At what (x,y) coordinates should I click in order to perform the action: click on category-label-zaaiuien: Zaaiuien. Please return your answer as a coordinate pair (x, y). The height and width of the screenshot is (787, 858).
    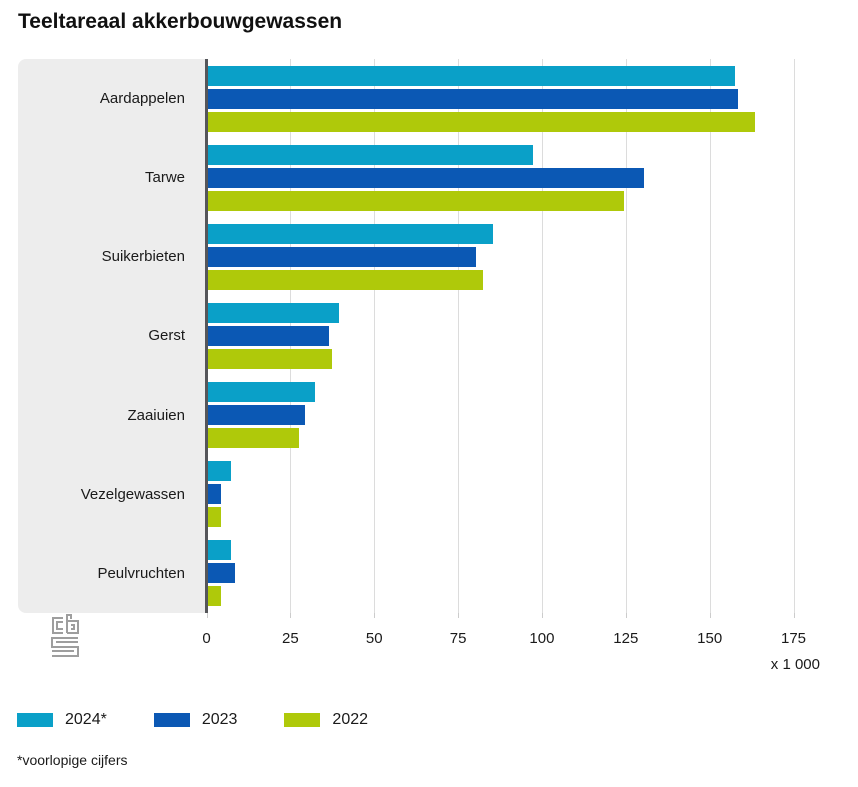
    Looking at the image, I should click on (156, 415).